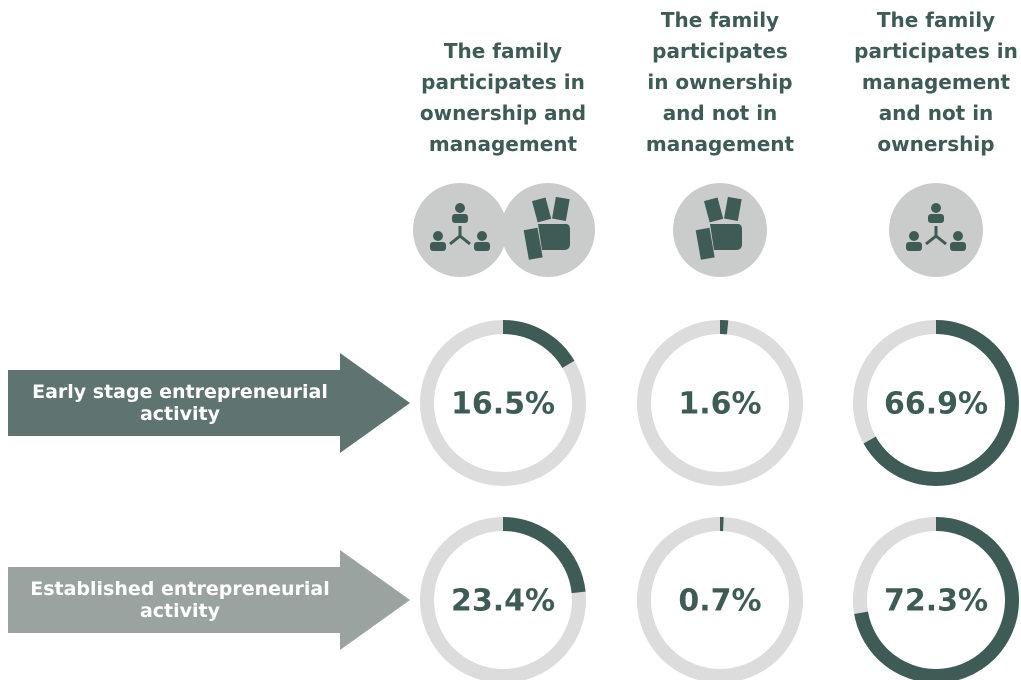 The height and width of the screenshot is (680, 1021). What do you see at coordinates (503, 601) in the screenshot?
I see `value-label: 23.4%` at bounding box center [503, 601].